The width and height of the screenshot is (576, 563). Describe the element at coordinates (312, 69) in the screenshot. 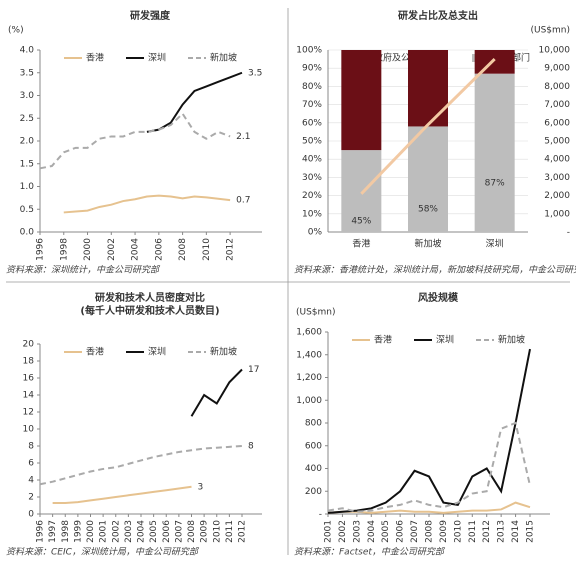

I see `y-tick-label: 90%` at that location.